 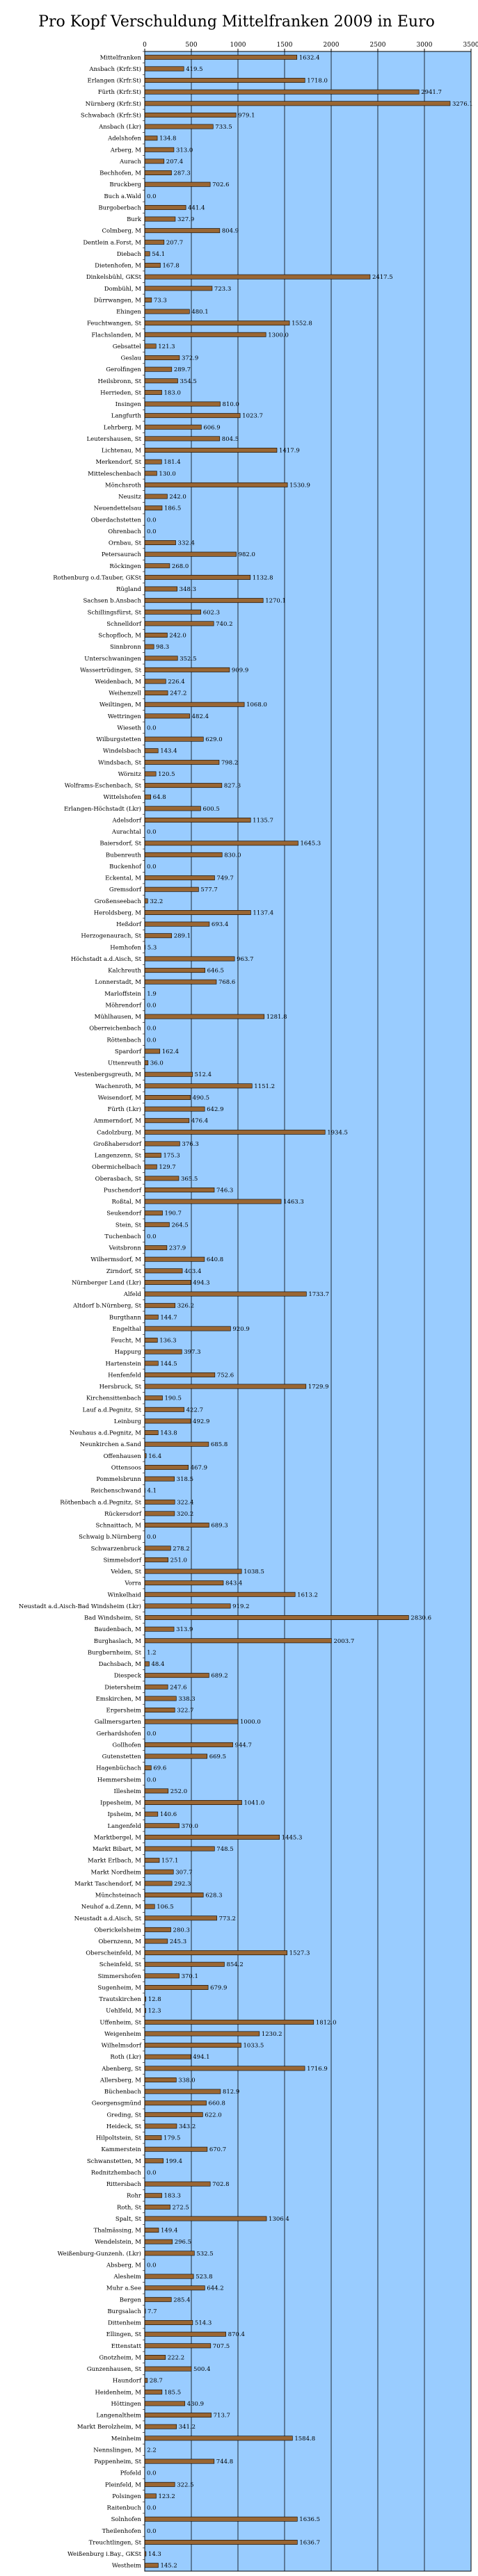 What do you see at coordinates (117, 1167) in the screenshot?
I see `category-label: Obermichelbach` at bounding box center [117, 1167].